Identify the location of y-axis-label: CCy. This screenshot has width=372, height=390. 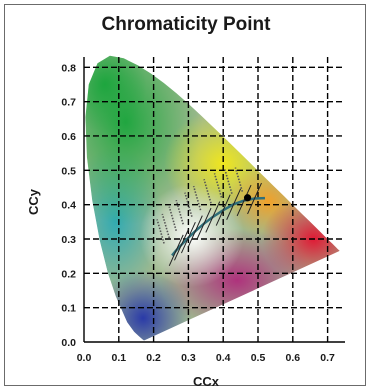
(33, 201).